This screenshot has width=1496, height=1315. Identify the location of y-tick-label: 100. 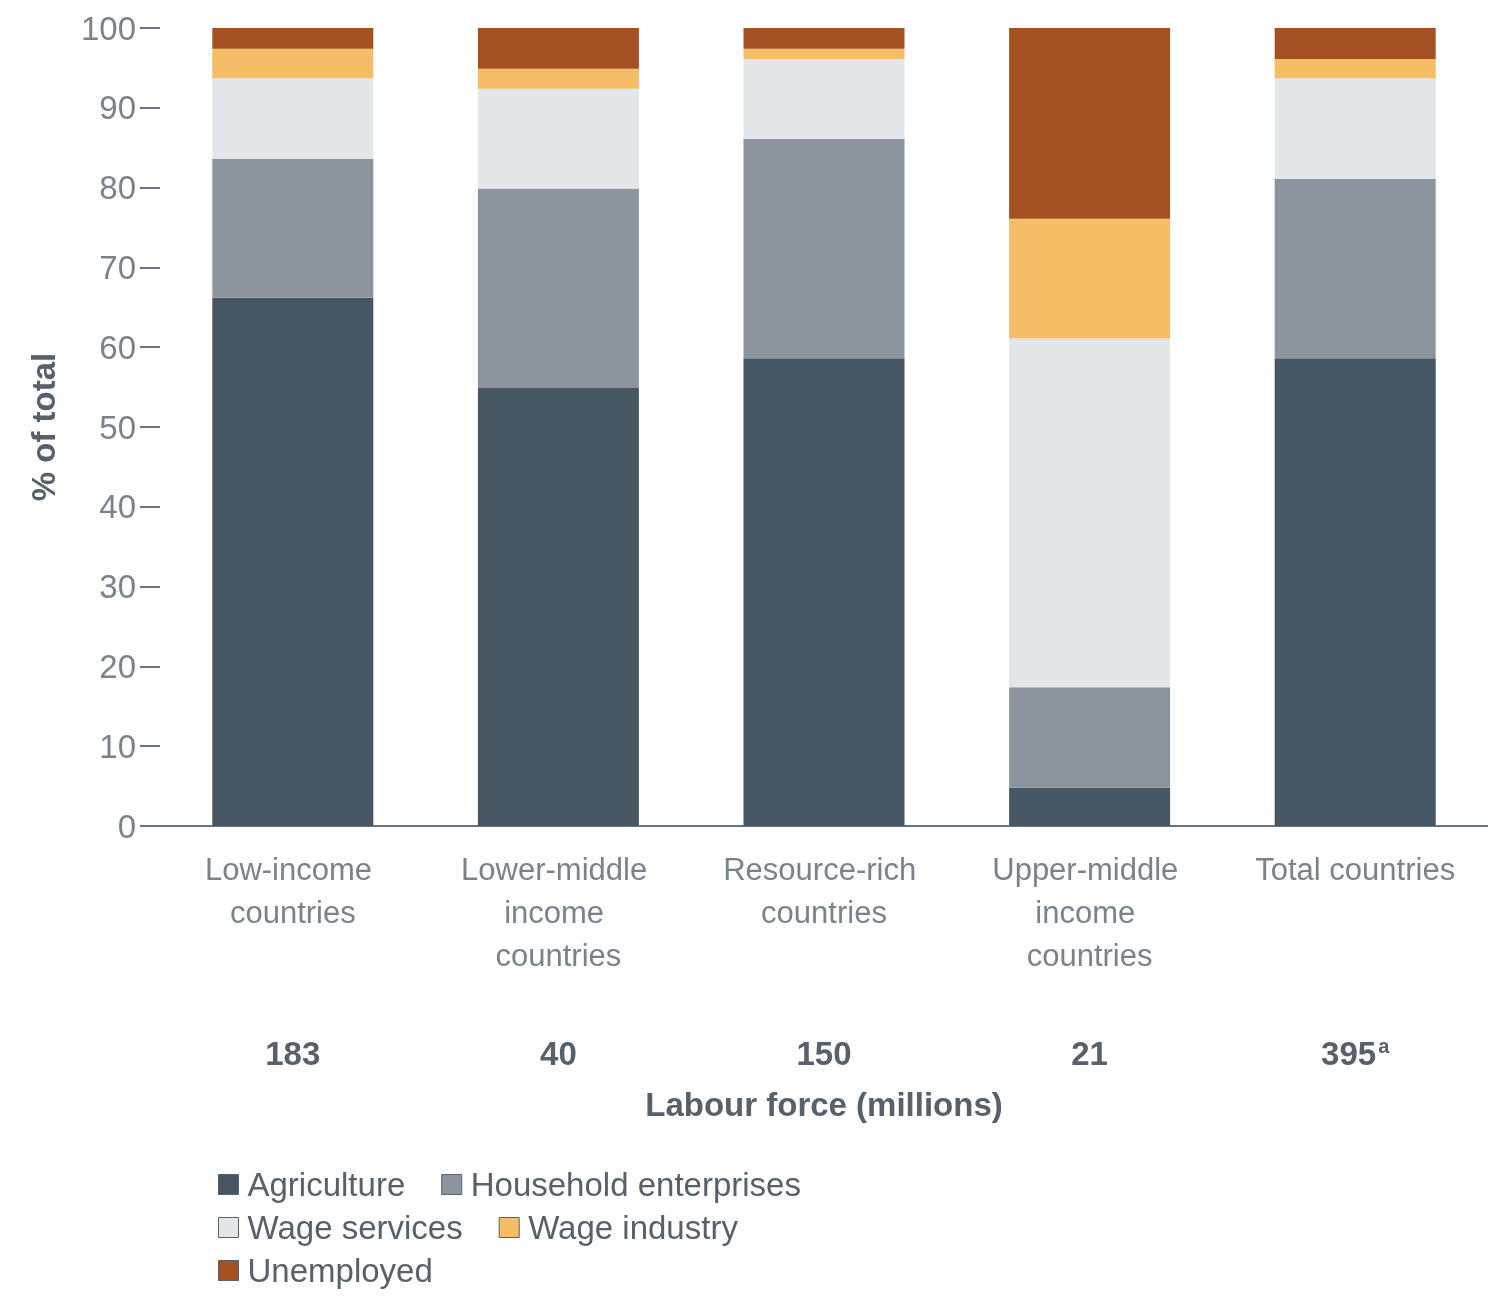
(108, 28).